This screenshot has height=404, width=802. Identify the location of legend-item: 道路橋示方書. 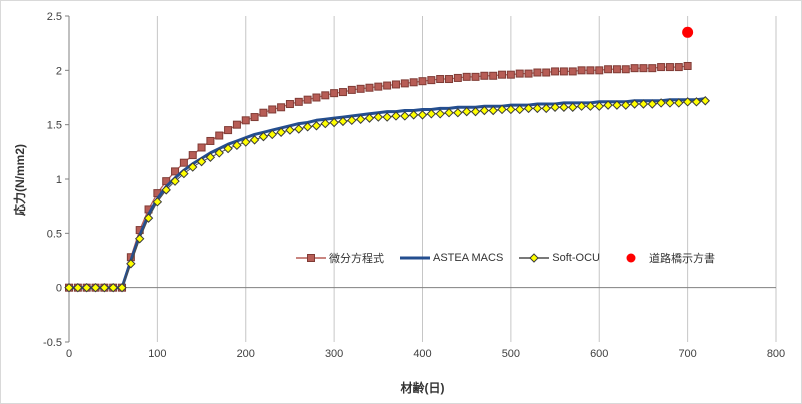
(665, 258).